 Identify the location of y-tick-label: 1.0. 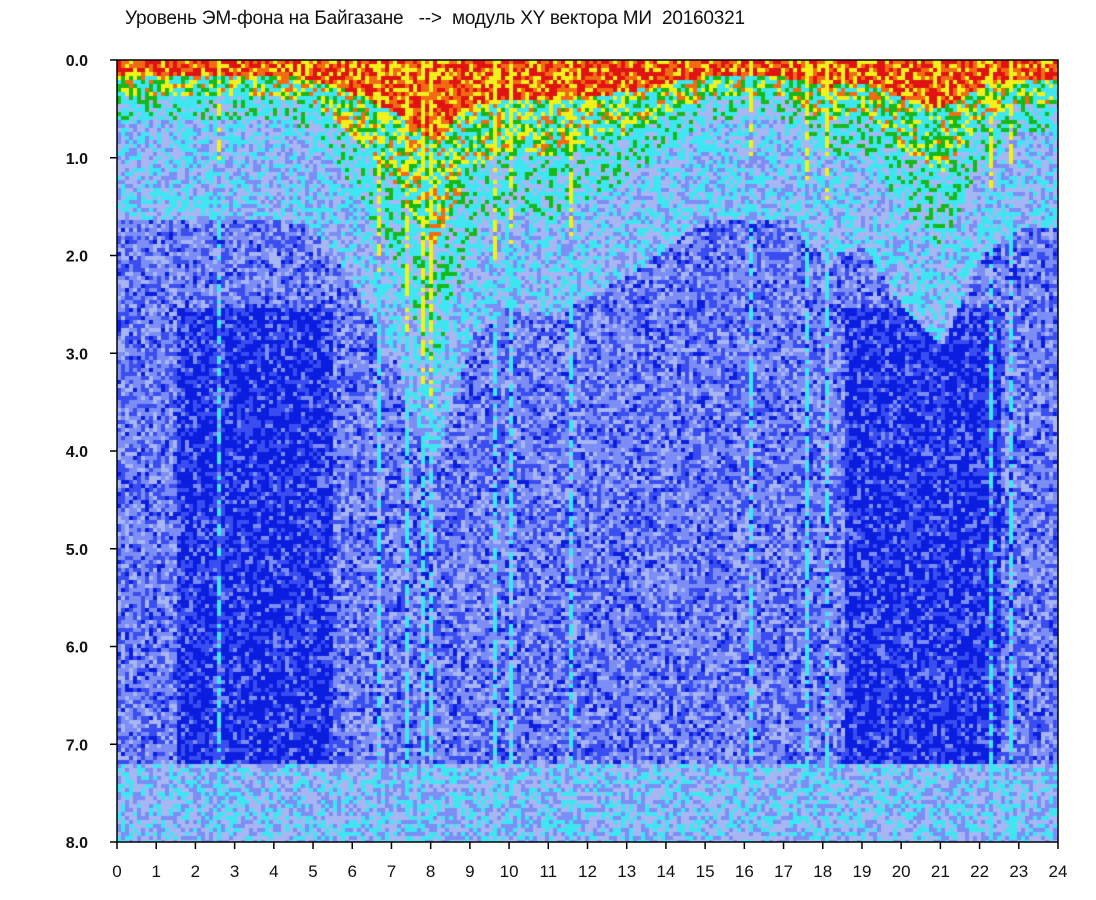
(77, 159).